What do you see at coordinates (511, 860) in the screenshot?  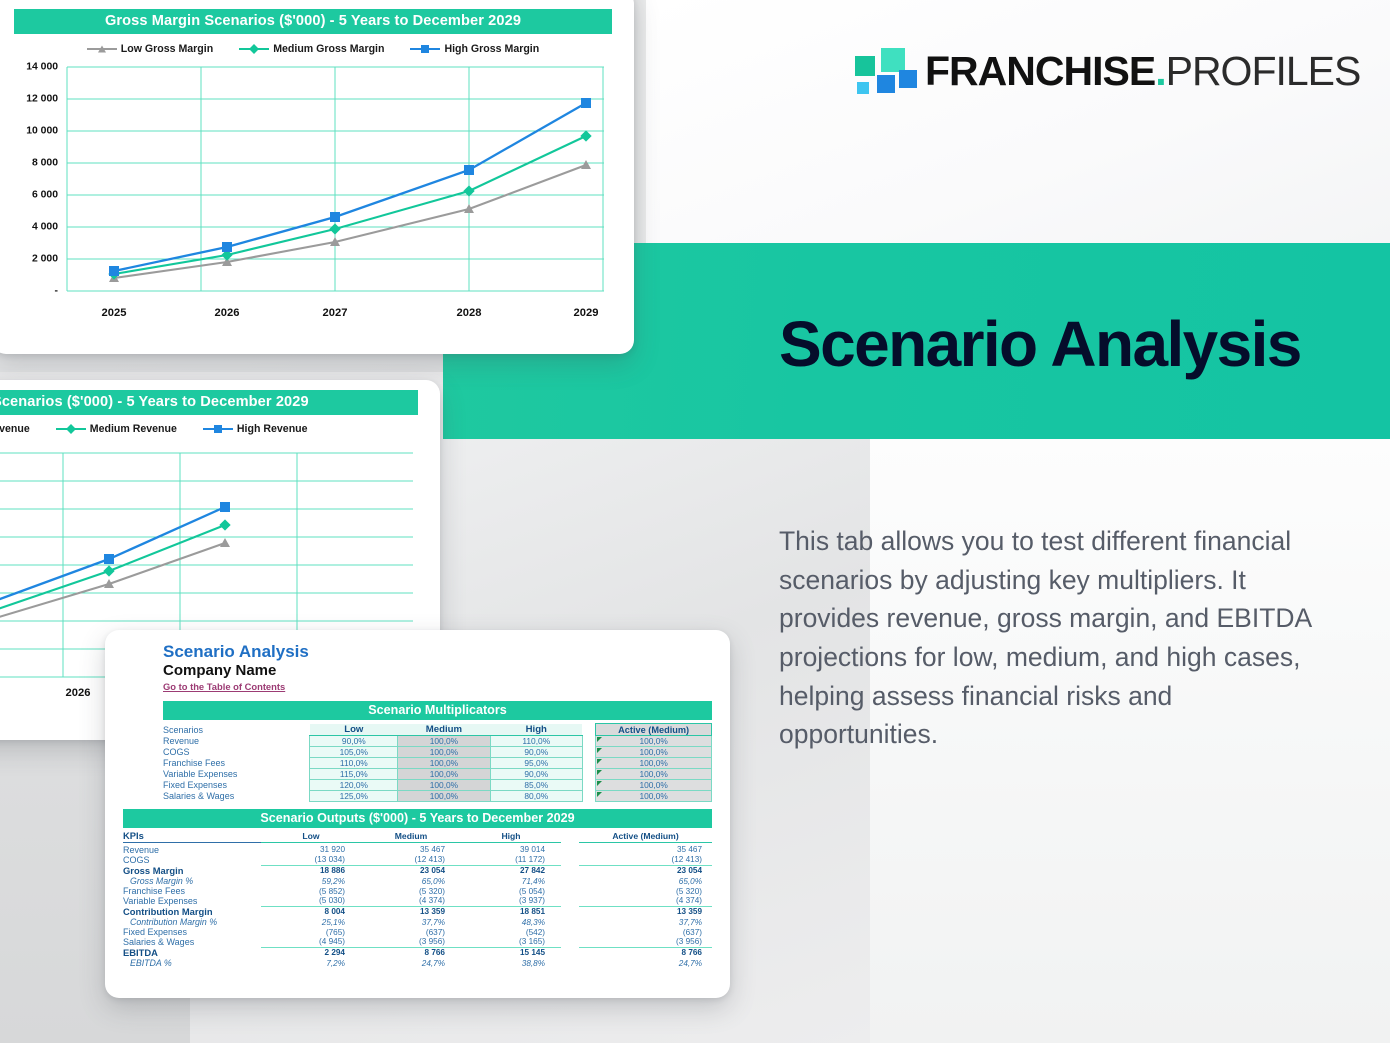 I see `kpi-high-value: (11 172)` at bounding box center [511, 860].